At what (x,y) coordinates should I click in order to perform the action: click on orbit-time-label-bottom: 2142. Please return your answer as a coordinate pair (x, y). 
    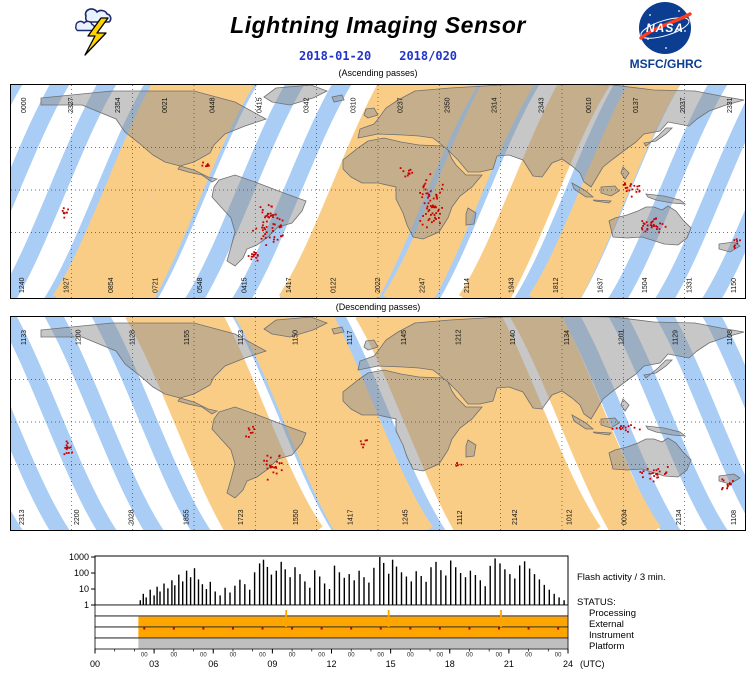
    Looking at the image, I should click on (515, 517).